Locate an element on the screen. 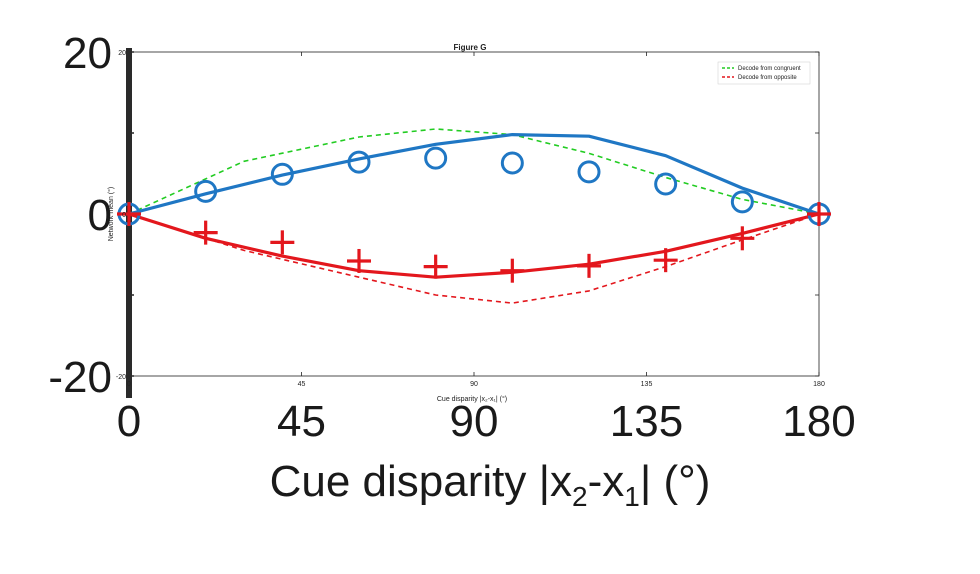  chart-title: Figure G is located at coordinates (470, 47).